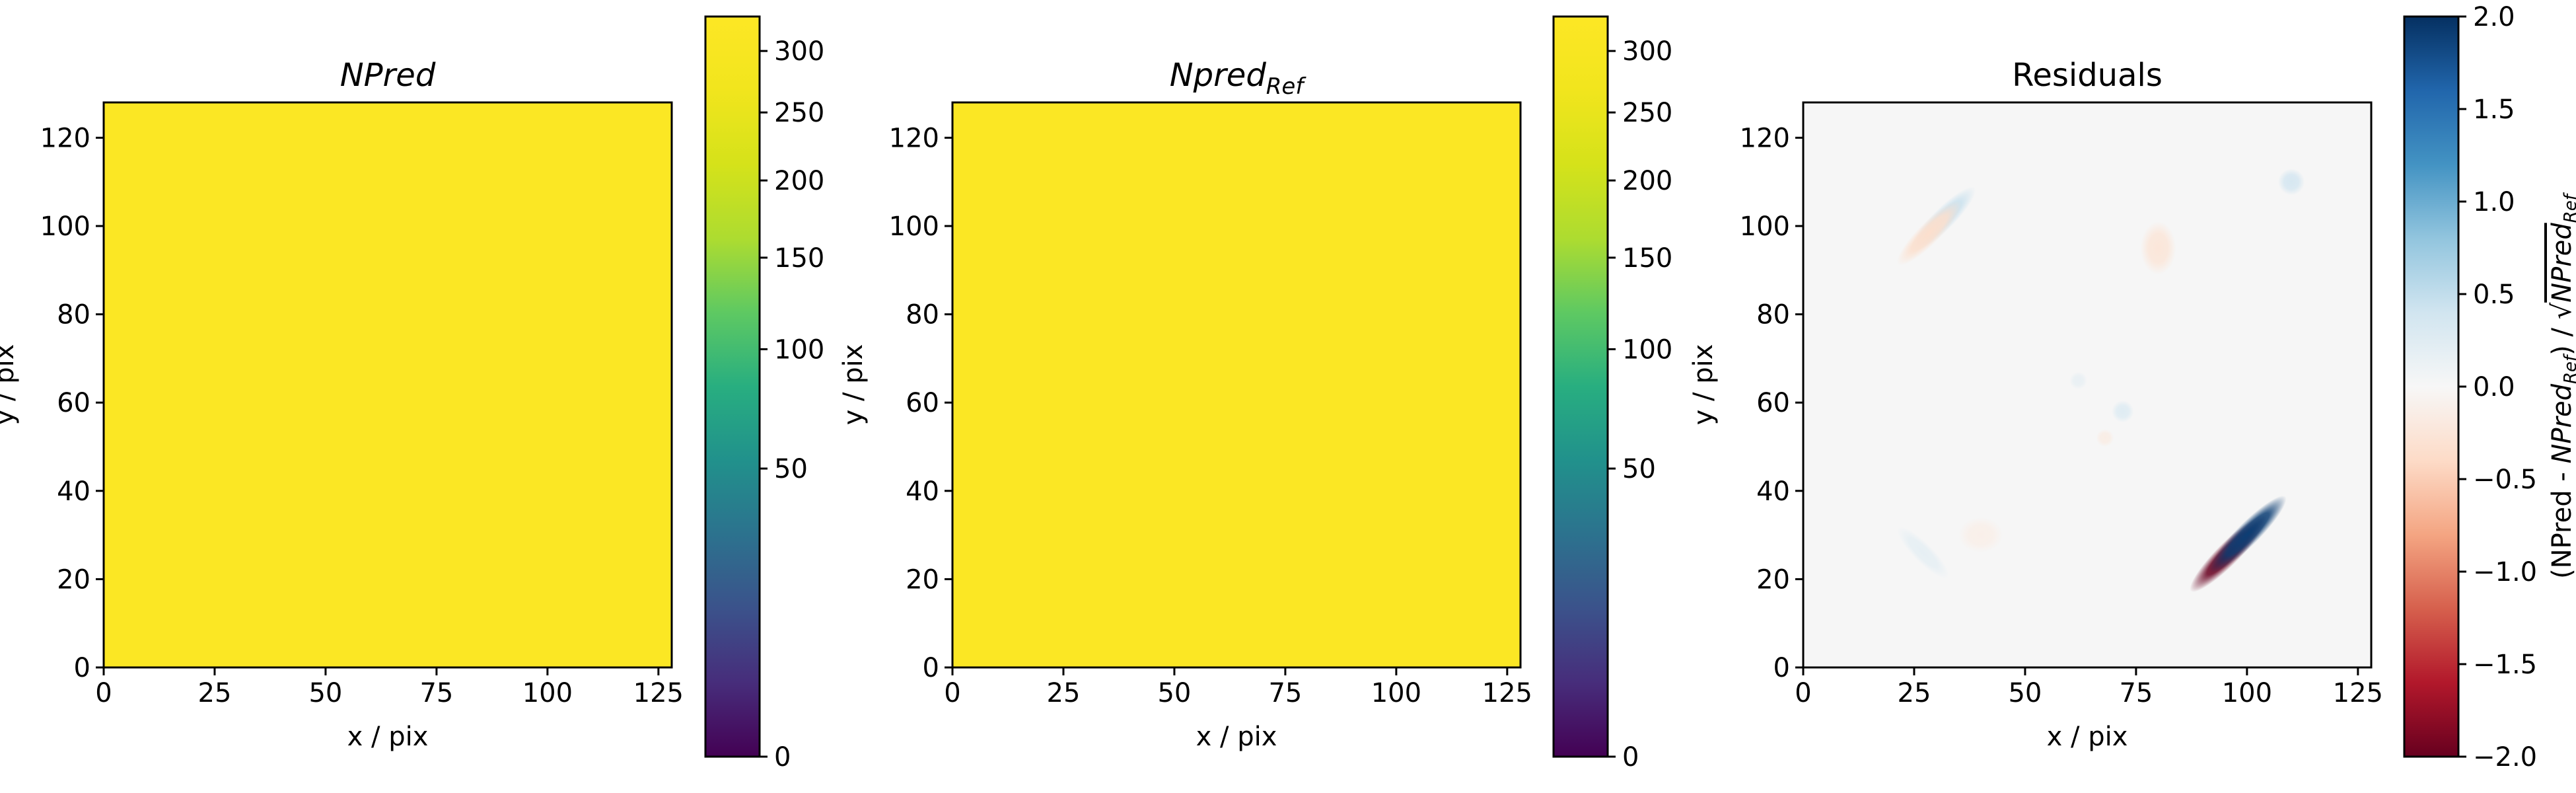 The height and width of the screenshot is (793, 2576). Describe the element at coordinates (799, 259) in the screenshot. I see `npred-colorbar-tick-label: 150` at that location.